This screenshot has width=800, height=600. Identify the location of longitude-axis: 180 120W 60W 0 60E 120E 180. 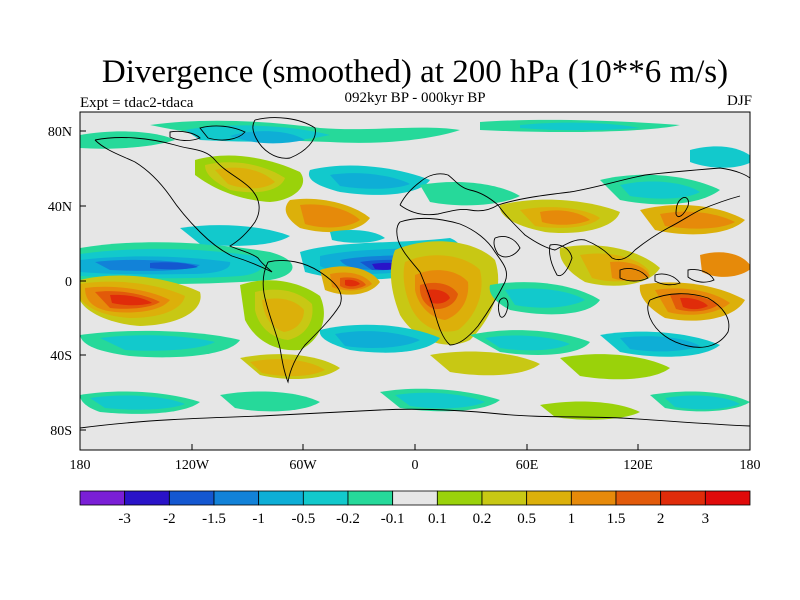
(415, 458).